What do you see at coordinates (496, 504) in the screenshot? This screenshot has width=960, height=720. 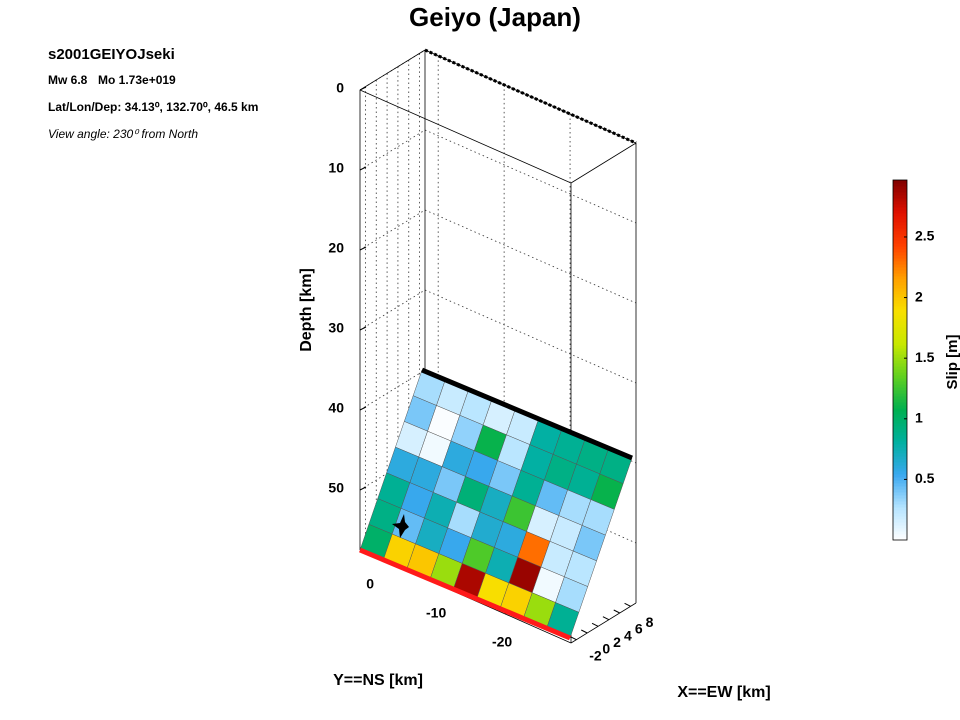 I see `fault-plane` at bounding box center [496, 504].